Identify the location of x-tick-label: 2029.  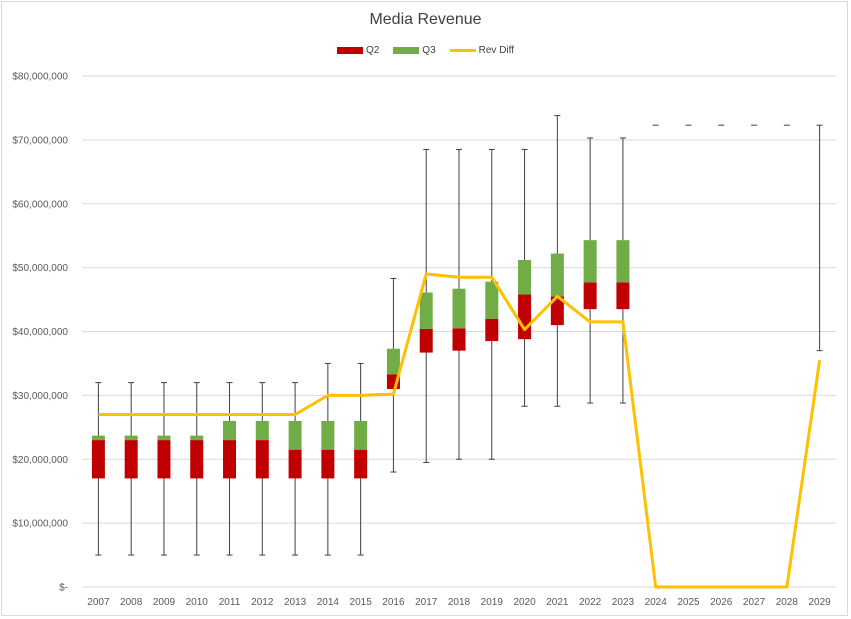
(819, 602).